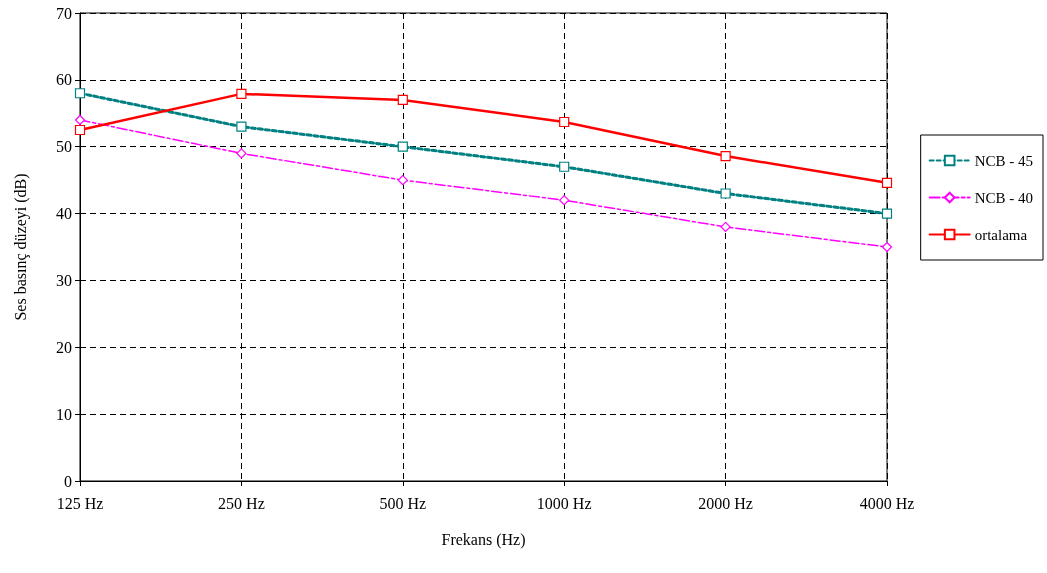  I want to click on x-tick-label: 4000 Hz, so click(887, 503).